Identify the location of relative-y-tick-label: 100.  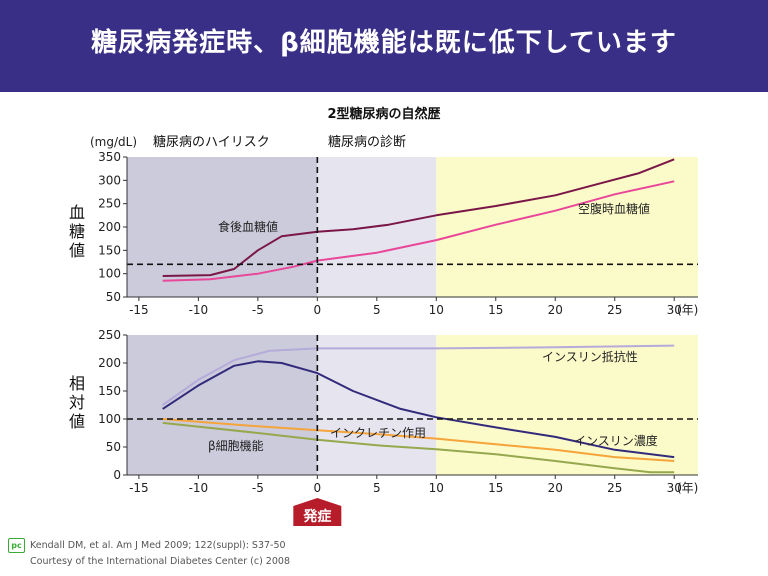
(109, 419).